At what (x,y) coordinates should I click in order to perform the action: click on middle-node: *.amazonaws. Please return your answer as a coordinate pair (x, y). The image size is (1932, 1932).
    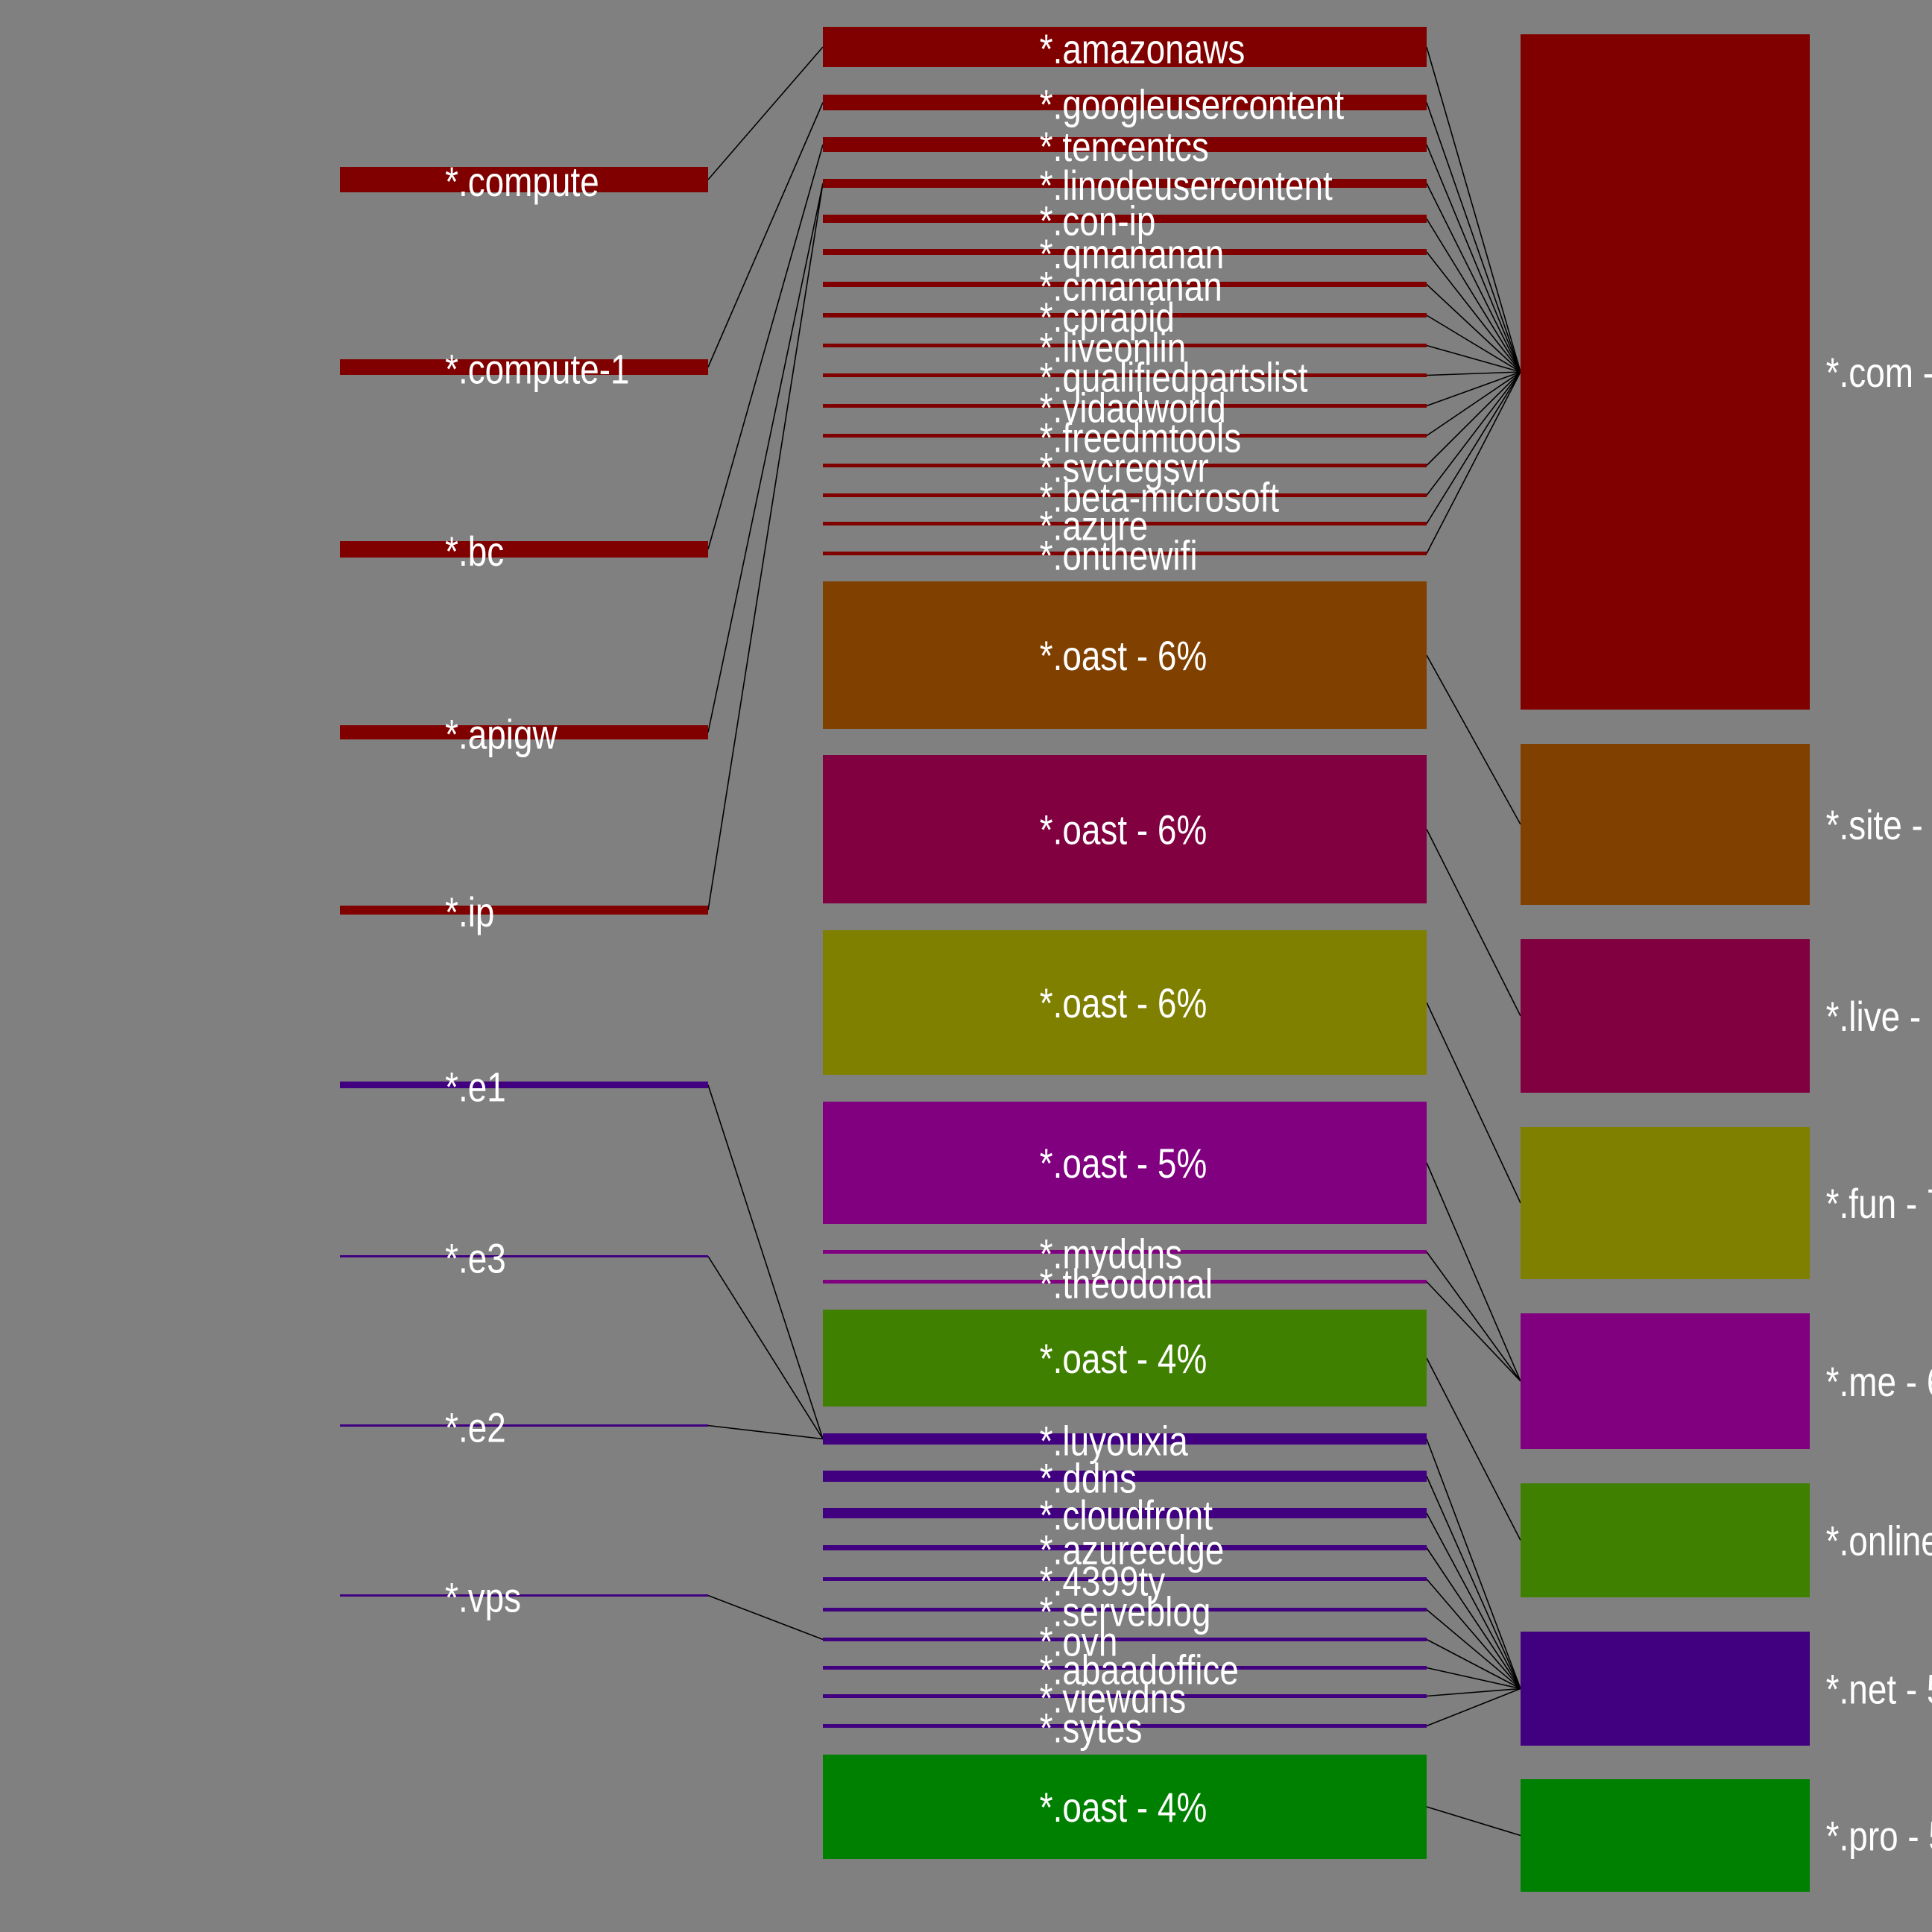
    Looking at the image, I should click on (1125, 49).